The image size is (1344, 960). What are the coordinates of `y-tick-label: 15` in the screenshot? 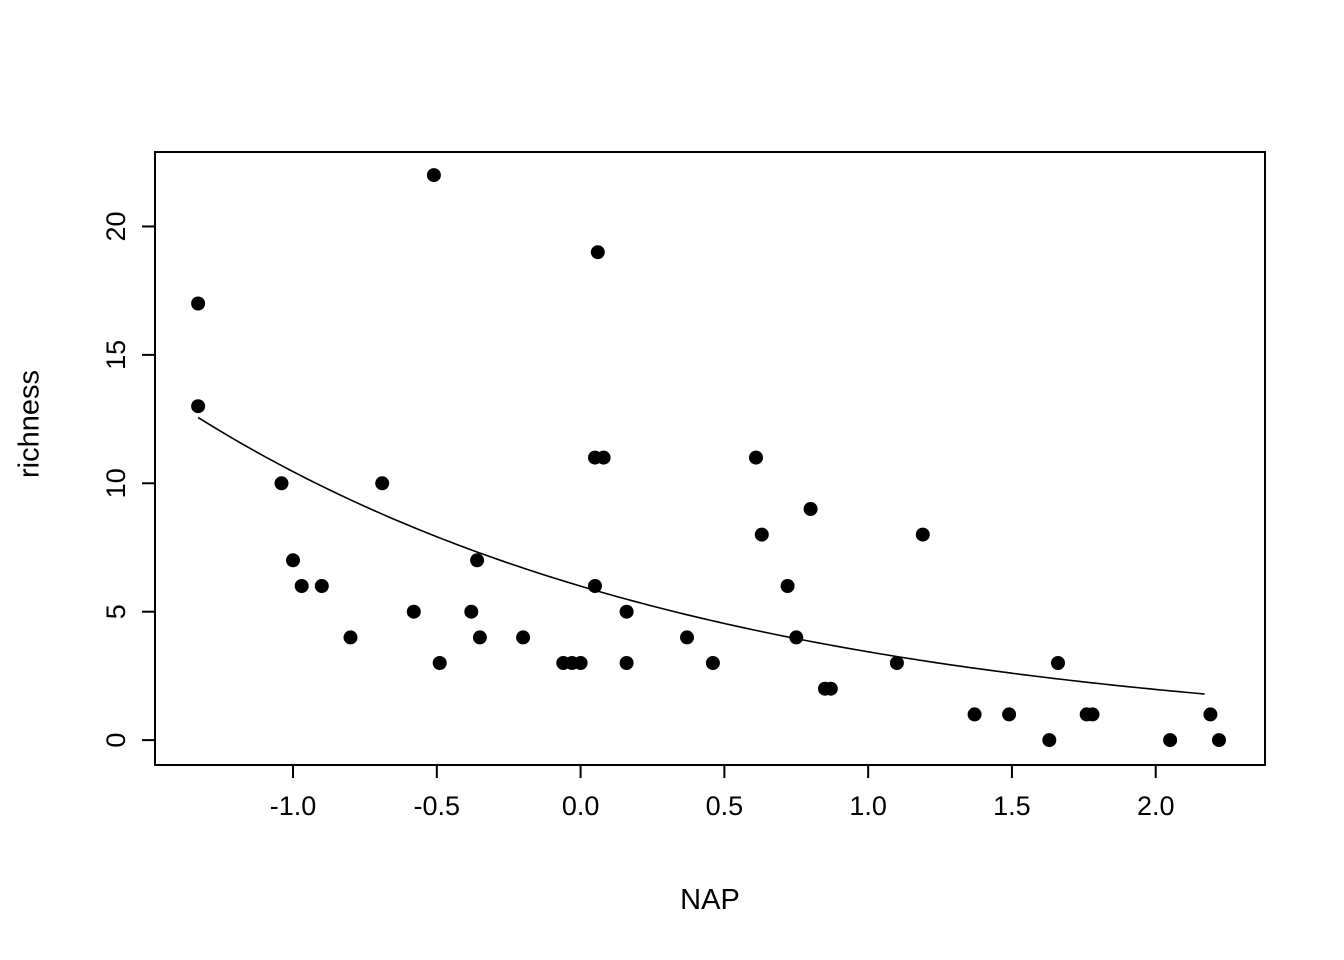 It's located at (116, 355).